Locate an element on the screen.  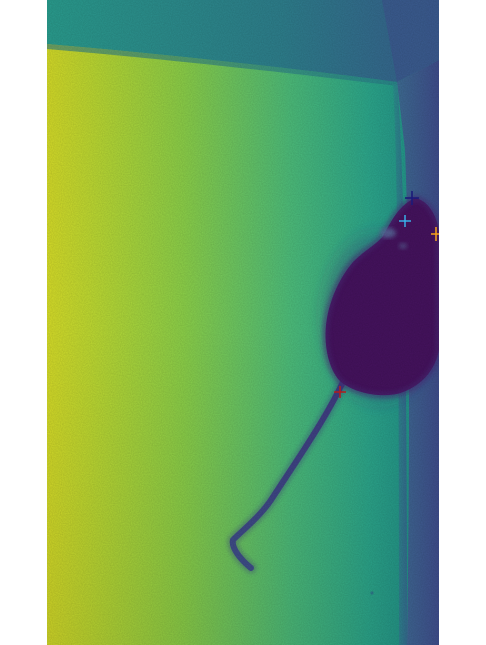
navy-cross-marker is located at coordinates (412, 198).